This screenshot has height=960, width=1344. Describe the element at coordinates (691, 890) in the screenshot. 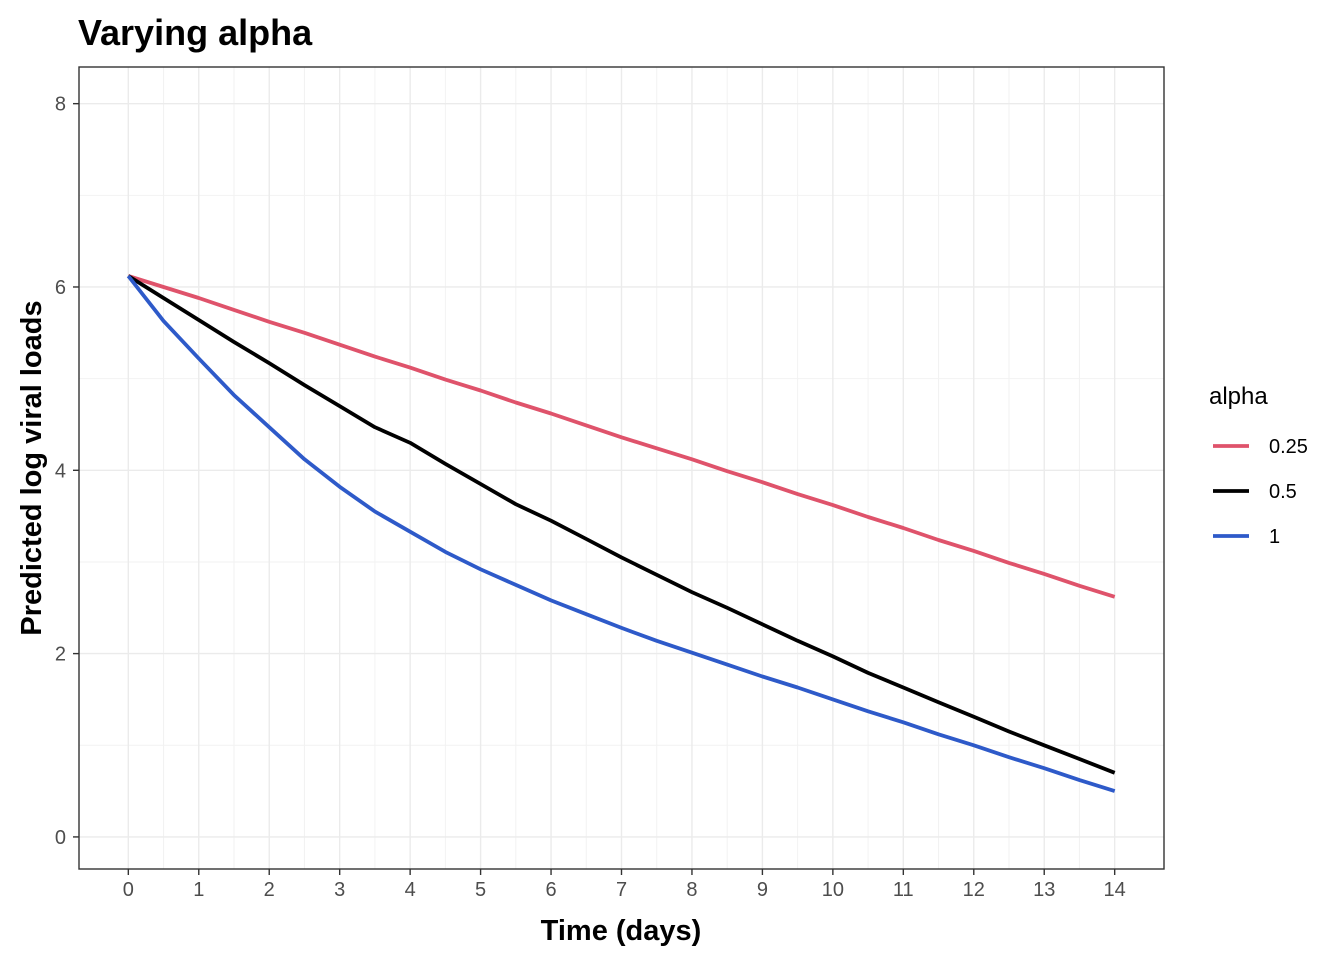

I see `x-tick-label: 8` at that location.